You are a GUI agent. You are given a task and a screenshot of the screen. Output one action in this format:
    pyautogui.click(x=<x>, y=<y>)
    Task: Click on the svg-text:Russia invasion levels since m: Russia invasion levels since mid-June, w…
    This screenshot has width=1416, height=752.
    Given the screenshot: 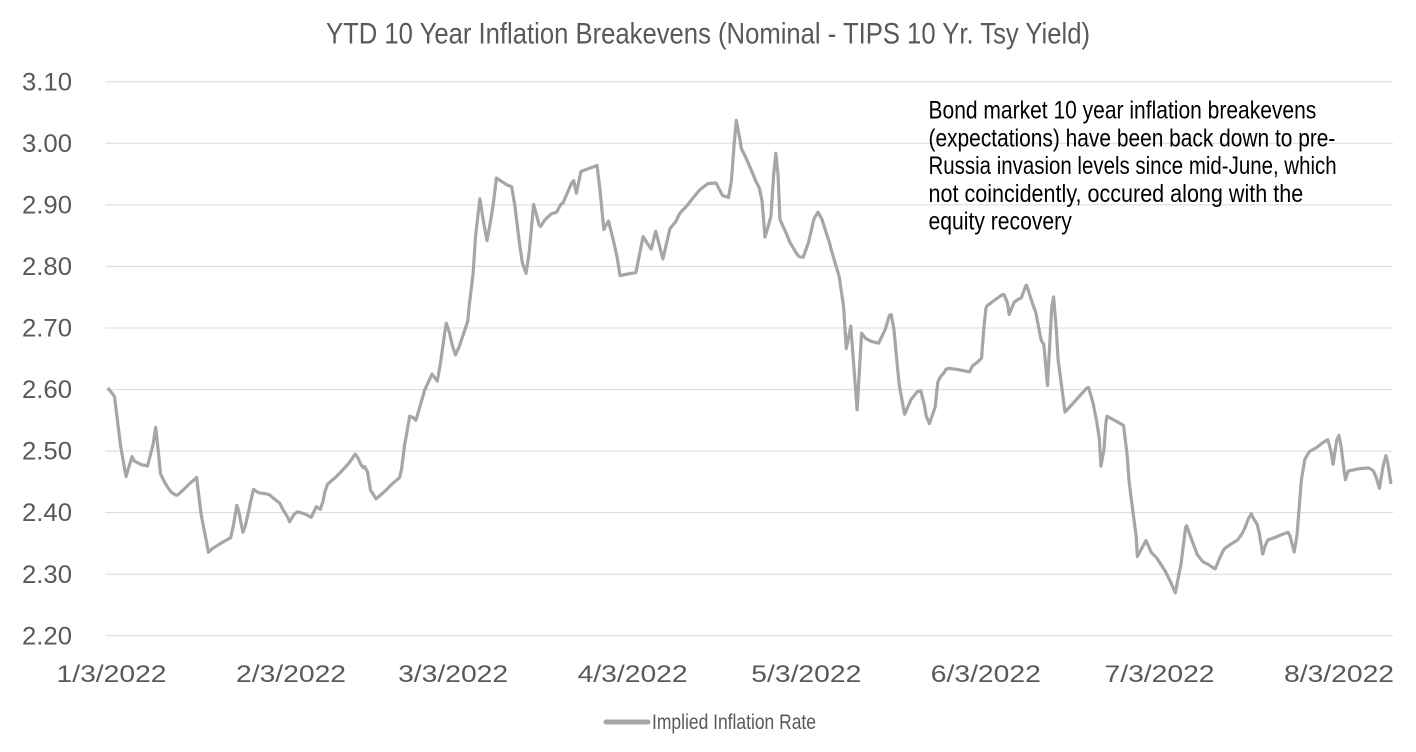 What is the action you would take?
    pyautogui.click(x=1133, y=166)
    